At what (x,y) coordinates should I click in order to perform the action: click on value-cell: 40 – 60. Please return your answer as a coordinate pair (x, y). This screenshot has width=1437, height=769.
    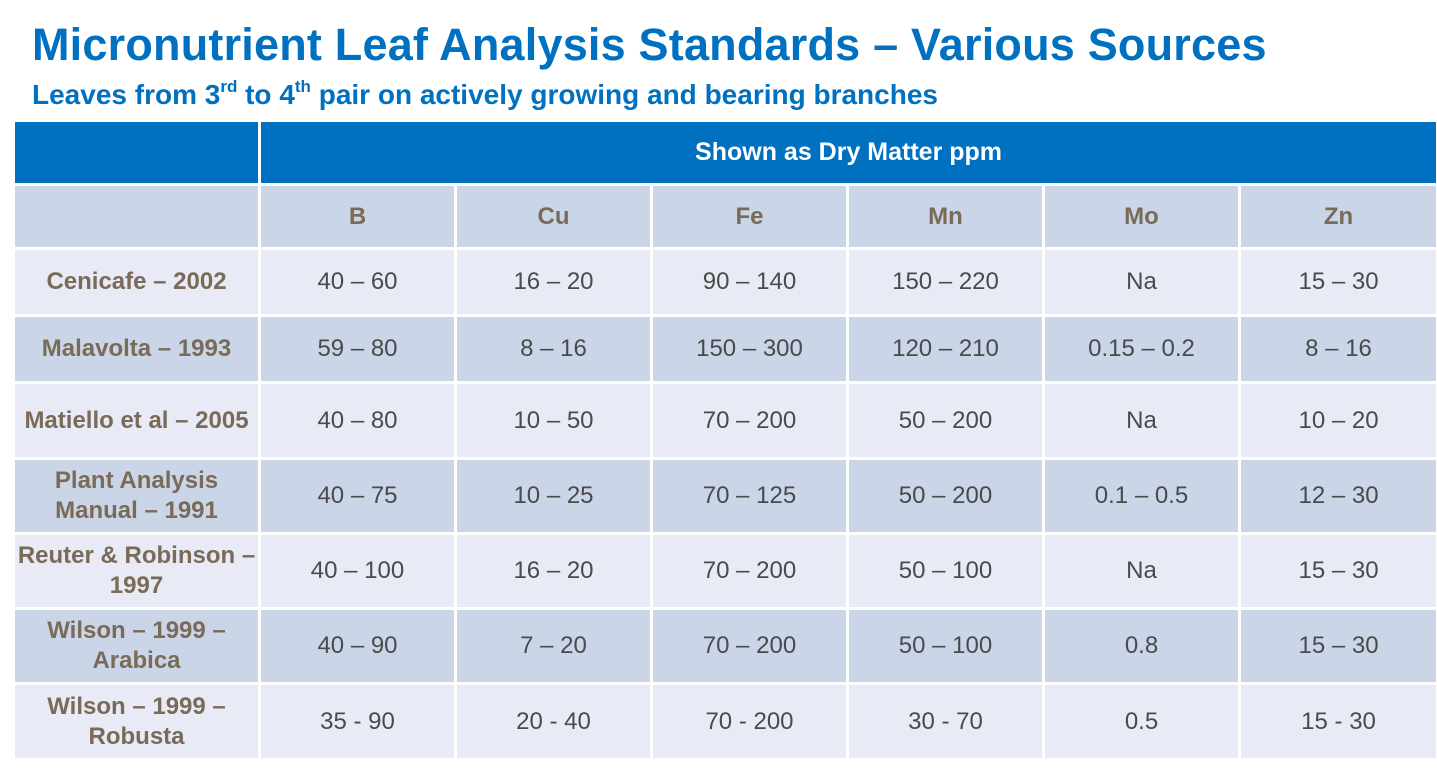
    Looking at the image, I should click on (357, 282).